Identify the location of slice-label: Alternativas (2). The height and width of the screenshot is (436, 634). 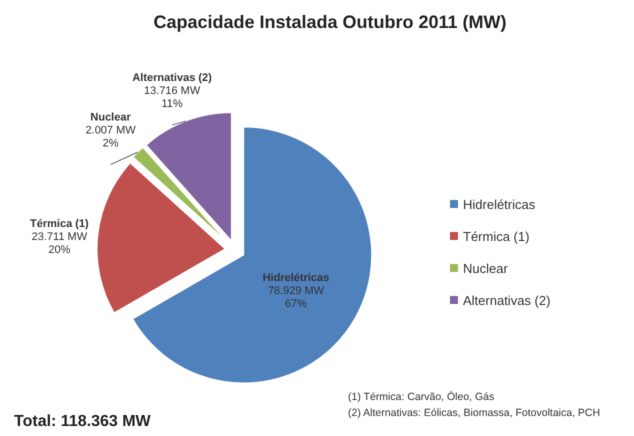
(172, 78).